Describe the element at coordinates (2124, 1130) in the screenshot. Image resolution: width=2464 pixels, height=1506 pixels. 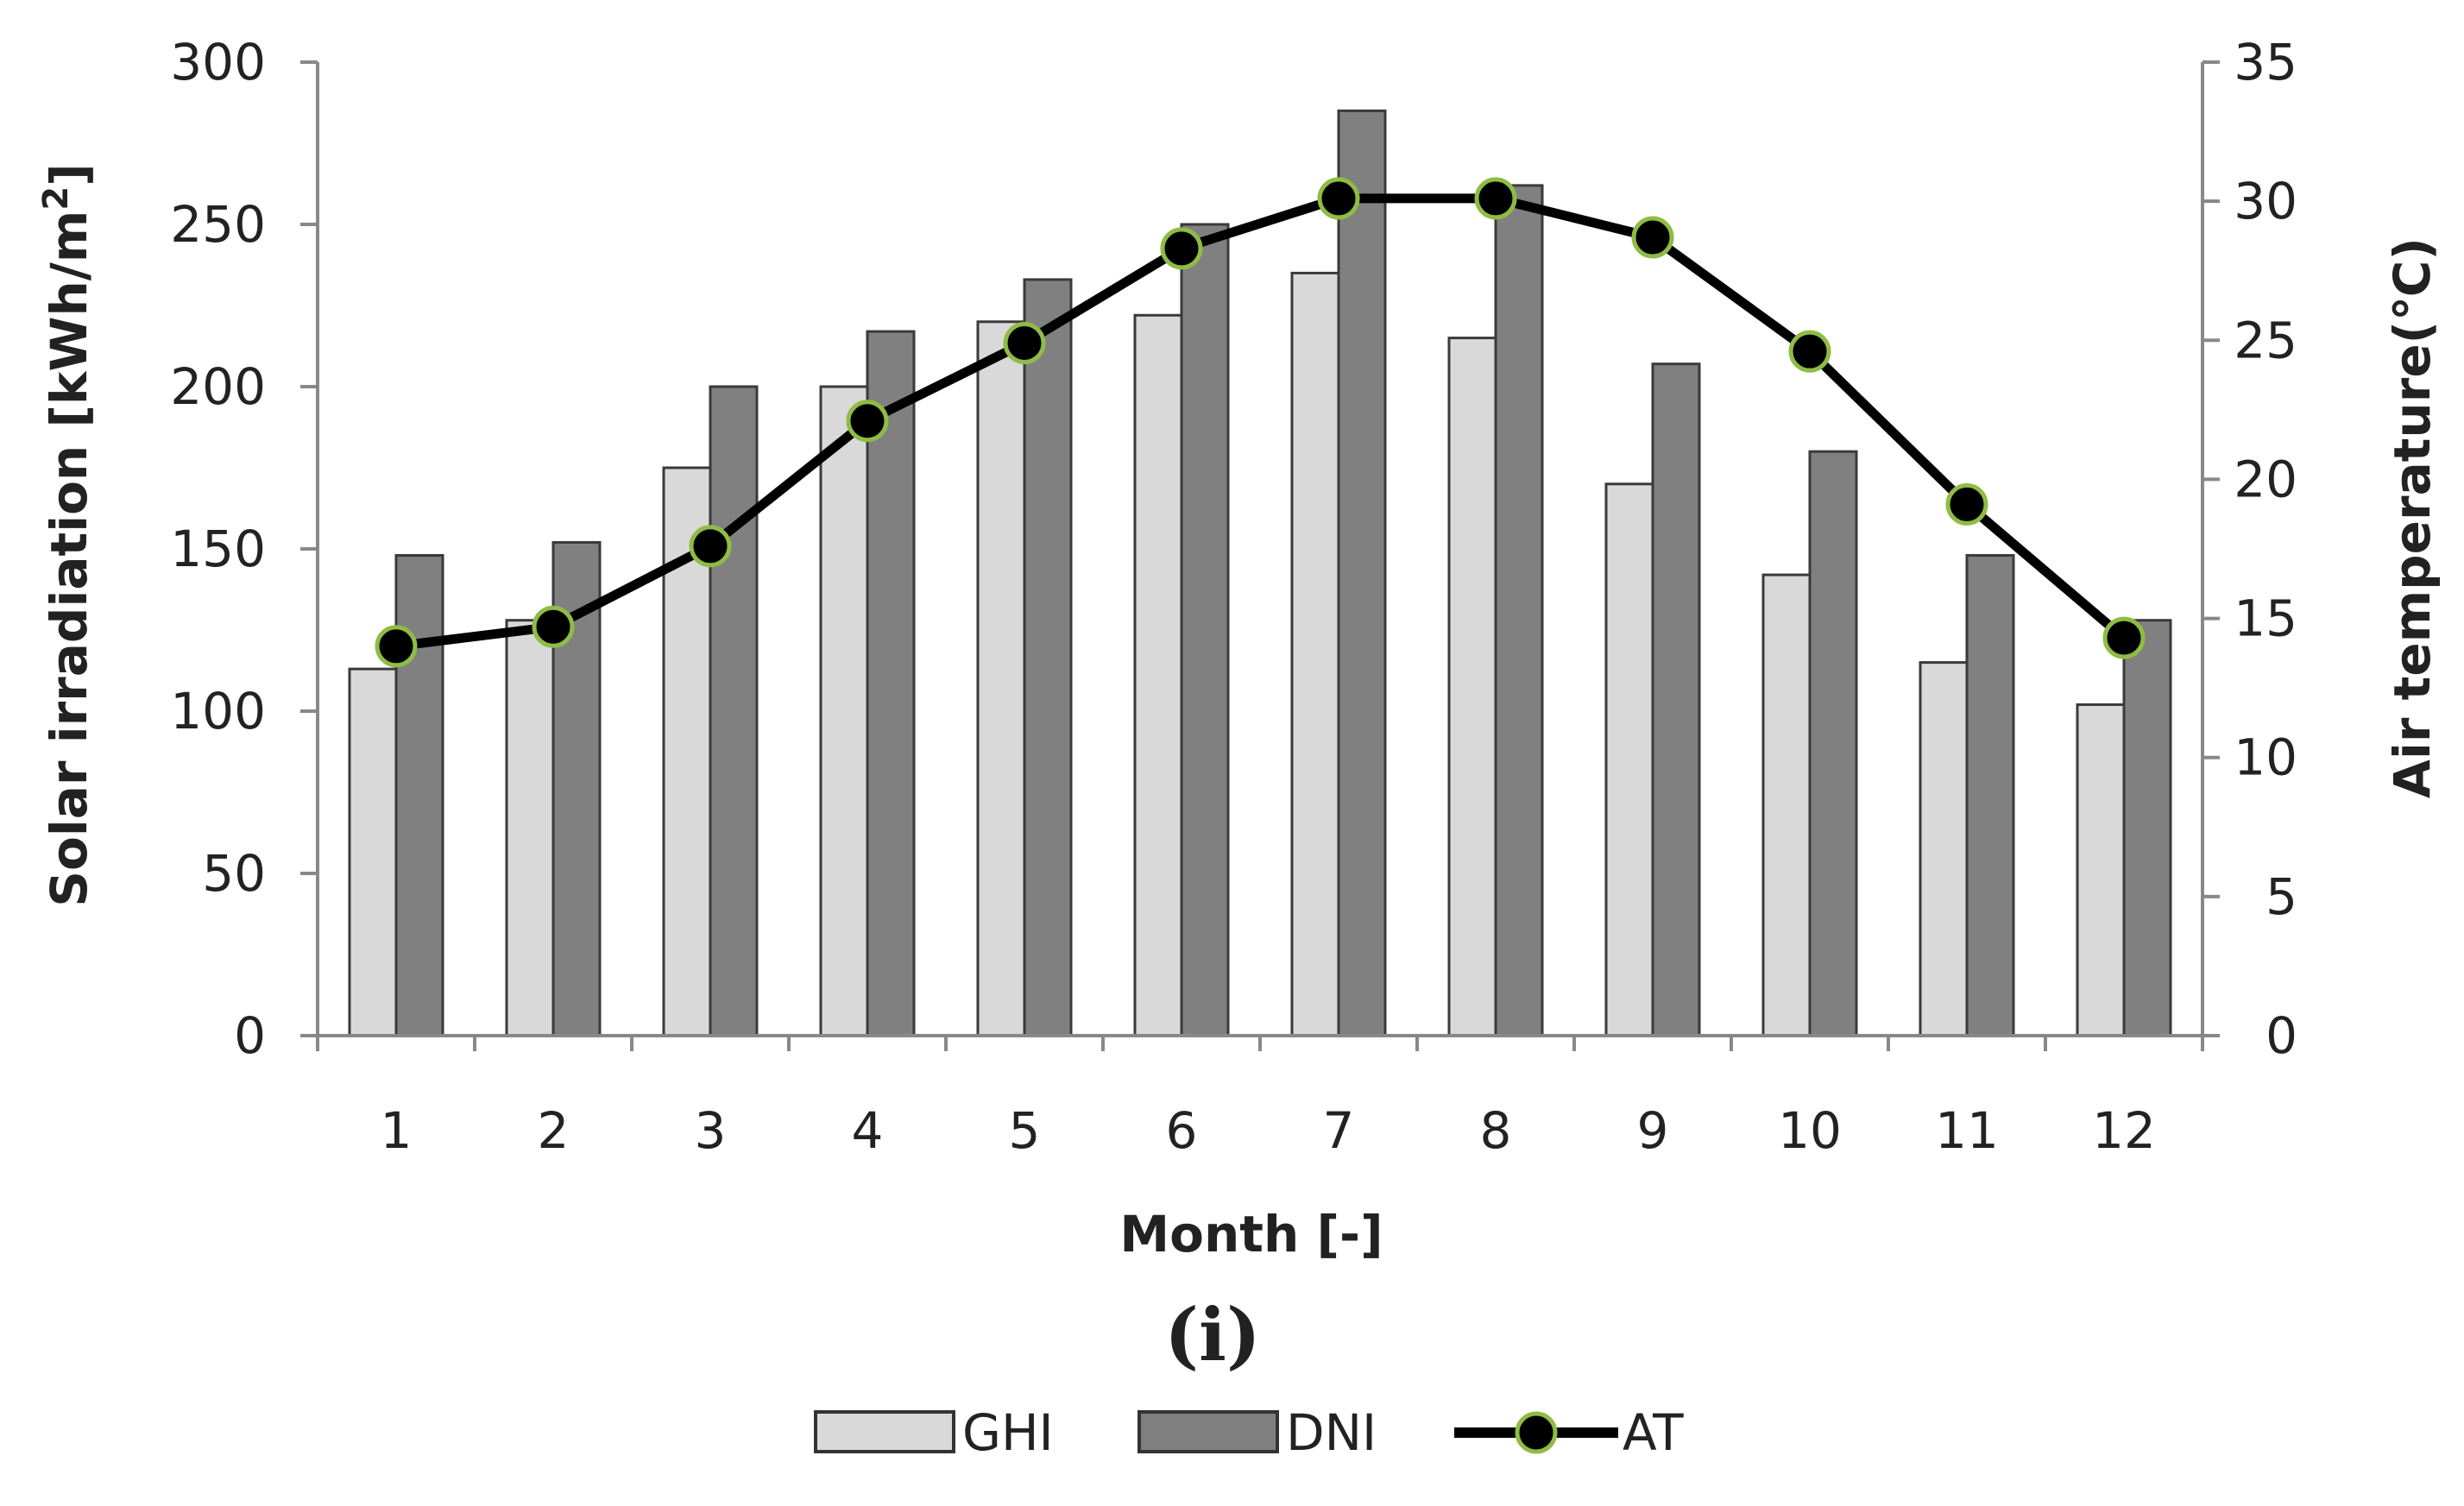
I see `x-tick-label-12: 12` at that location.